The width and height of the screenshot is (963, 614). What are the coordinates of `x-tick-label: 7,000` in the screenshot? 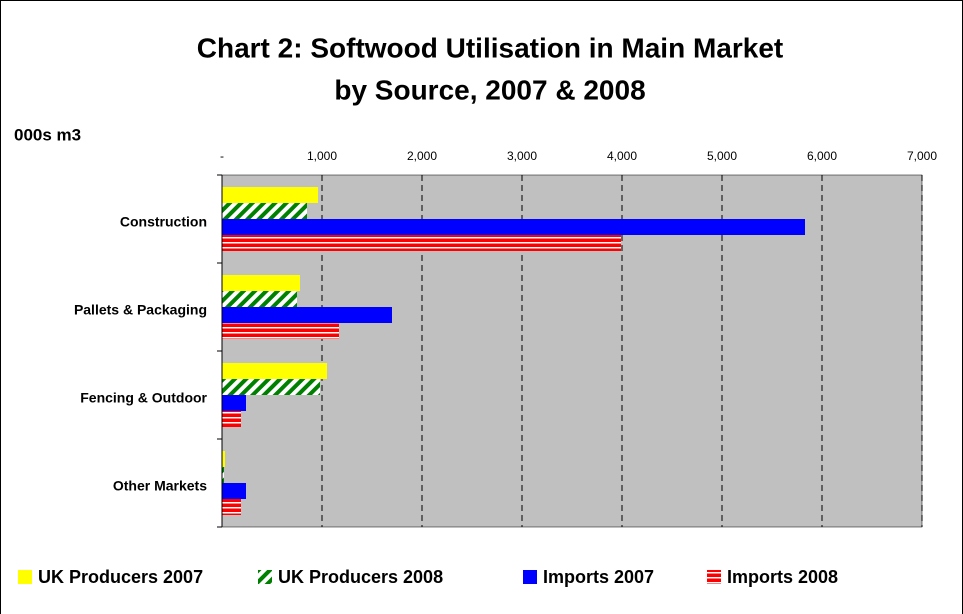 It's located at (922, 156).